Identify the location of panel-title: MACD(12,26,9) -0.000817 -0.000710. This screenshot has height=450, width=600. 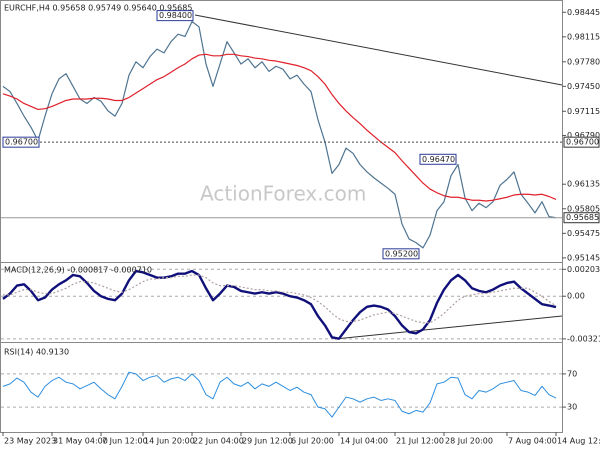
(78, 270).